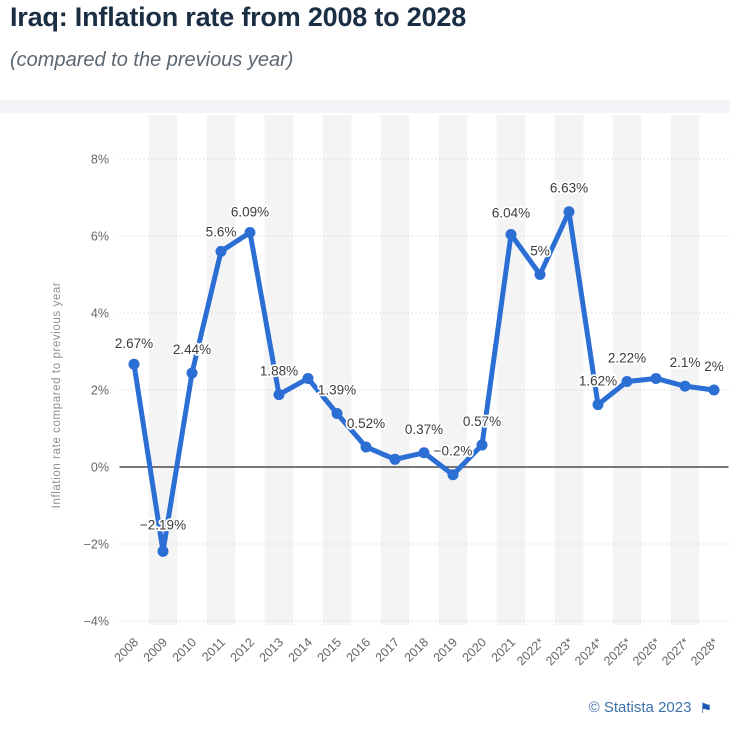 This screenshot has width=730, height=743. Describe the element at coordinates (100, 160) in the screenshot. I see `svg-text: 8%` at that location.